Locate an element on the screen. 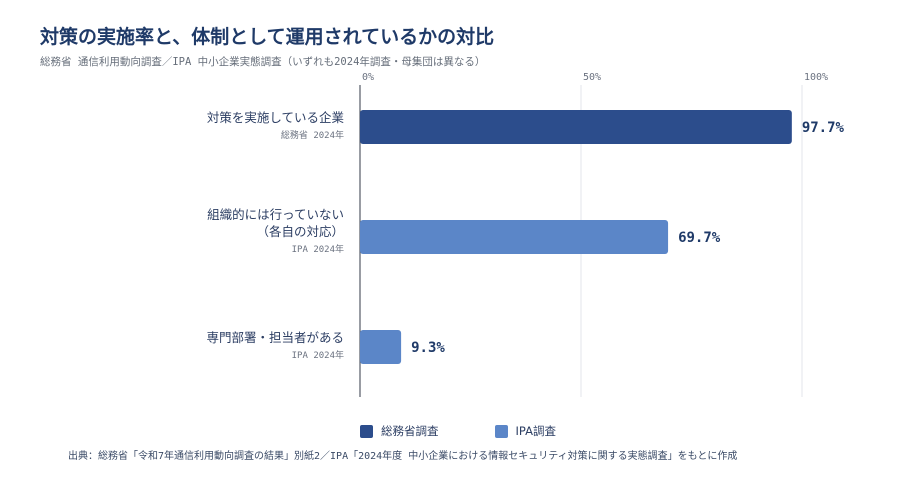 This screenshot has height=480, width=900. legend-item-ipa: IPA調査 is located at coordinates (525, 431).